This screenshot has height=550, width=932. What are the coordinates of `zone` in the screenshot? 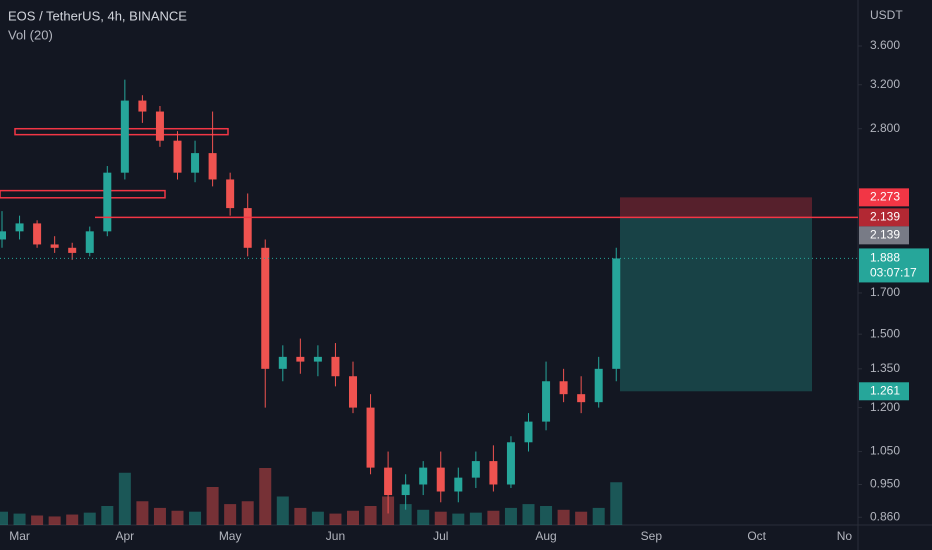 It's located at (83, 194).